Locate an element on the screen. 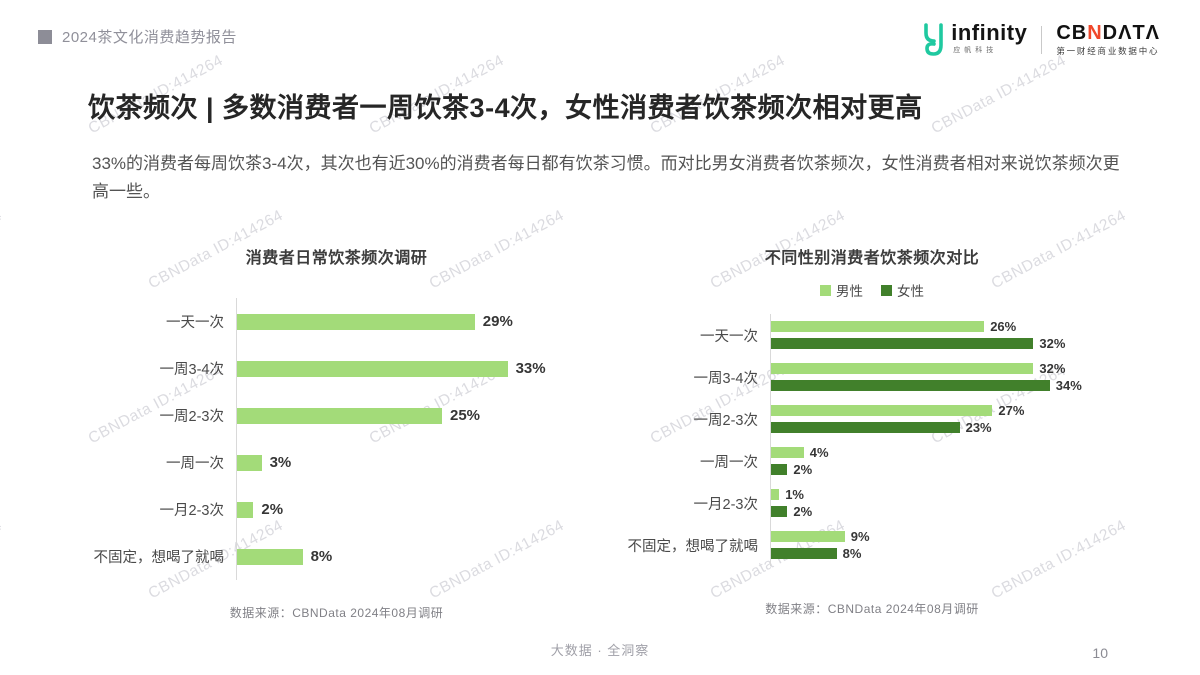 The width and height of the screenshot is (1200, 675). chart-row: 一月2-3次 2% is located at coordinates (336, 509).